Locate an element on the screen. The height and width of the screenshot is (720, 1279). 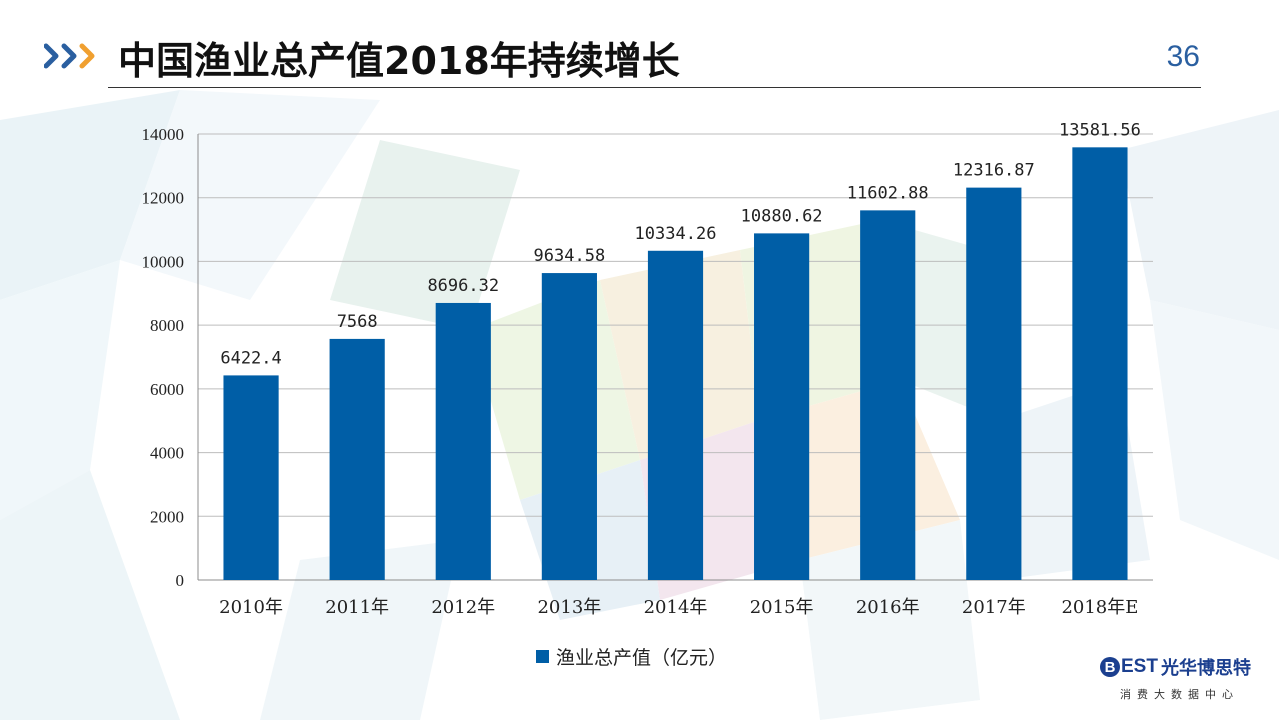
y-axis-ticks: 0 2000 4000 6000 8000 10000 12000 14000 is located at coordinates (163, 357).